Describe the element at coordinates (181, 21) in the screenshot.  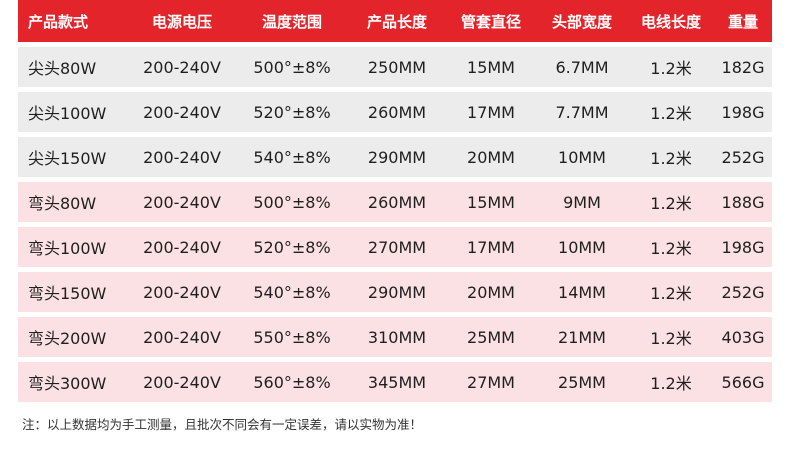
I see `header-voltage: 电源电压` at that location.